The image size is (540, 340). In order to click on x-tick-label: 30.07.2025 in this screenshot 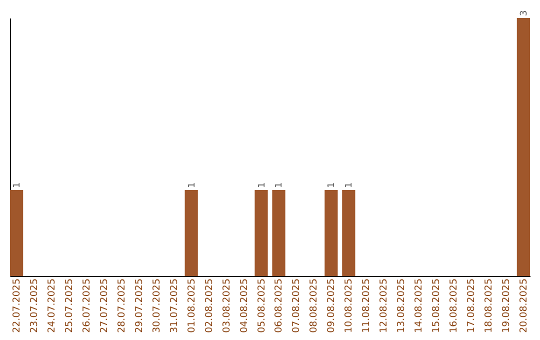, I will do `click(156, 305)`.